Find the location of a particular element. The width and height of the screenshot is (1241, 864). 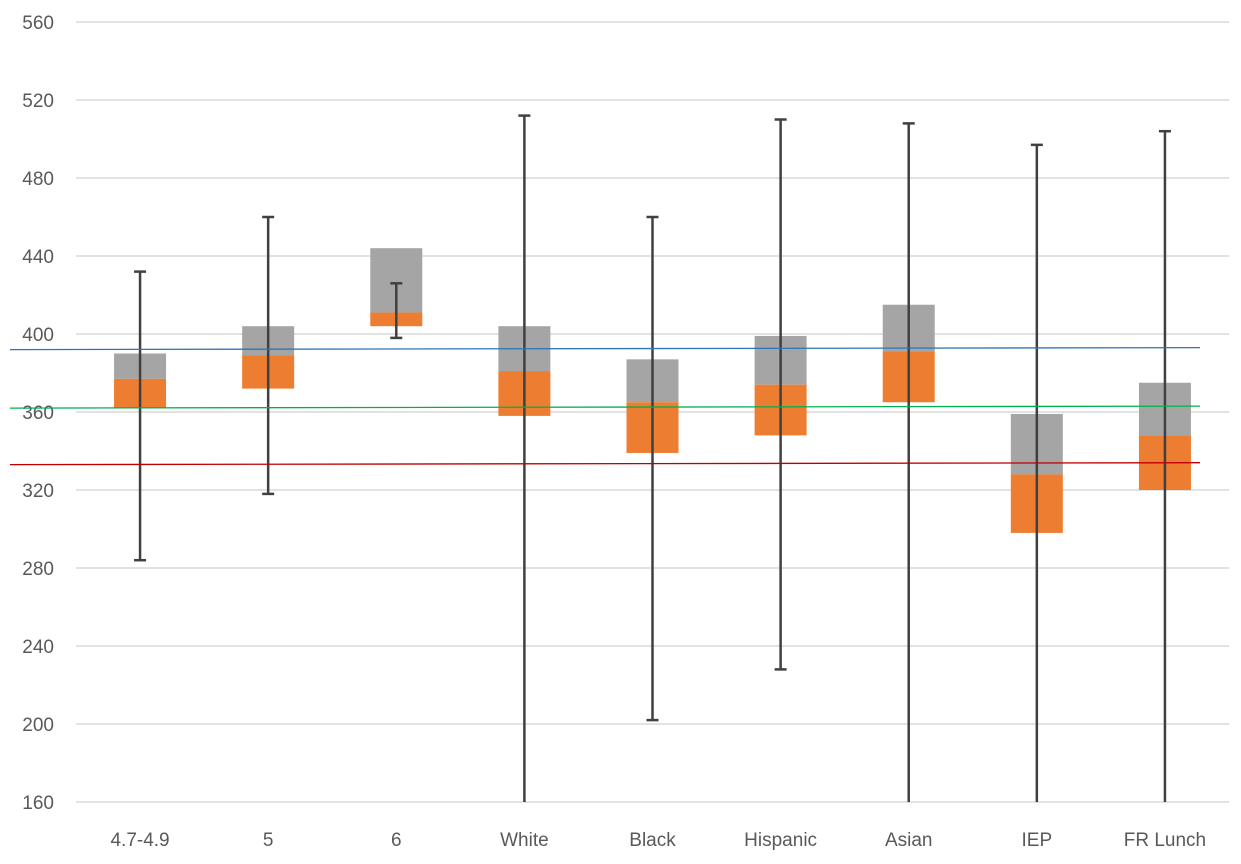

y-tick-label: 560 is located at coordinates (38, 23).